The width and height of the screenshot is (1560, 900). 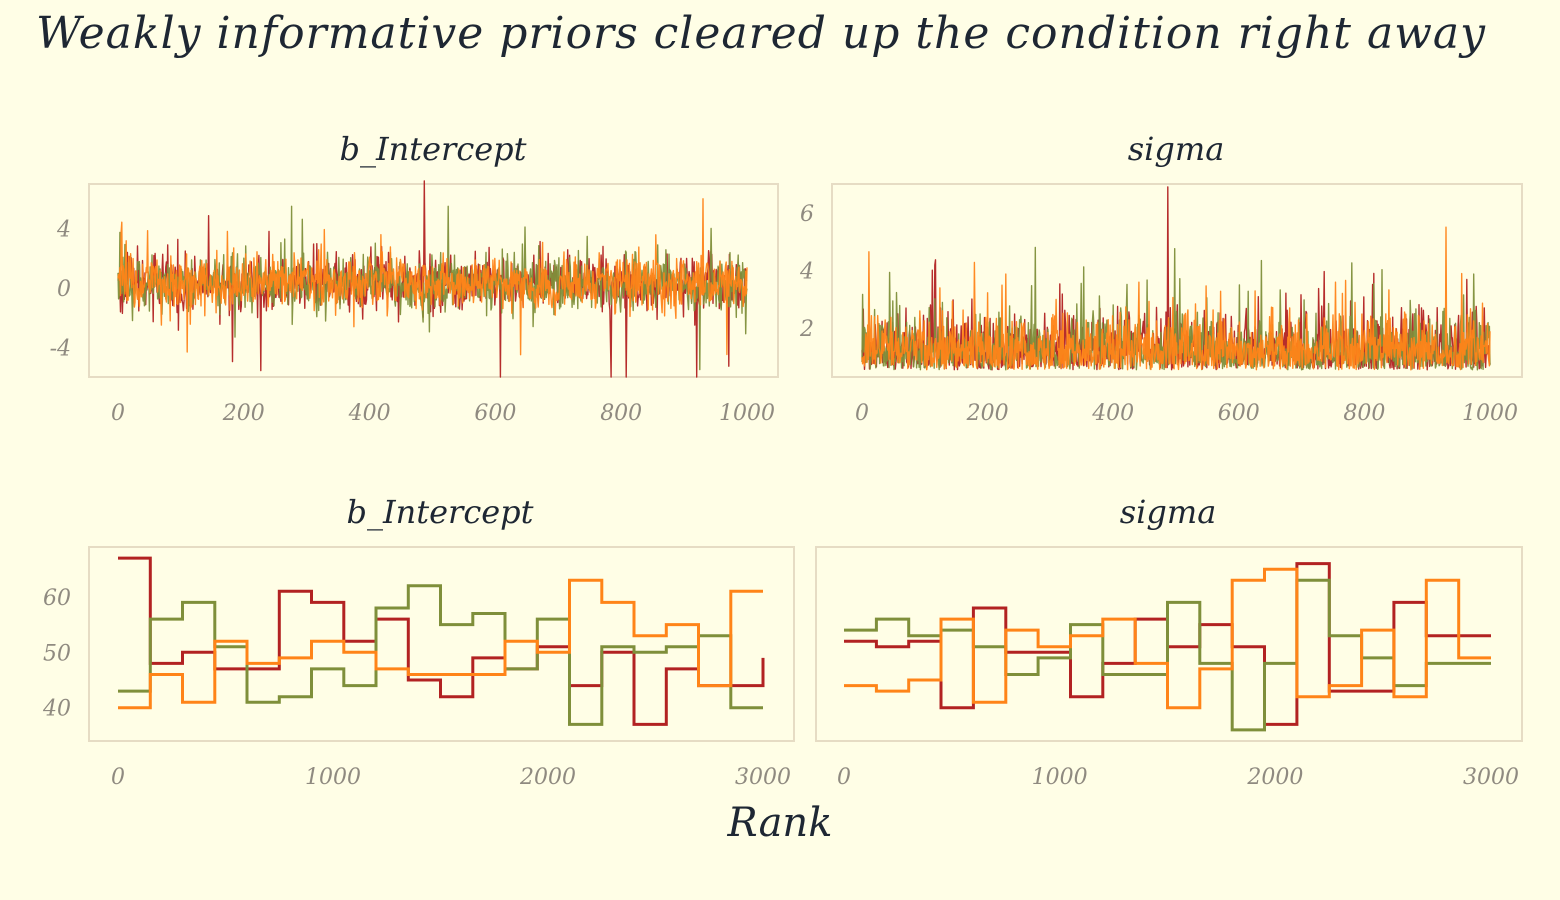 I want to click on panel-rank-sigma: sigma 0 1000 2000 3000, so click(x=1169, y=641).